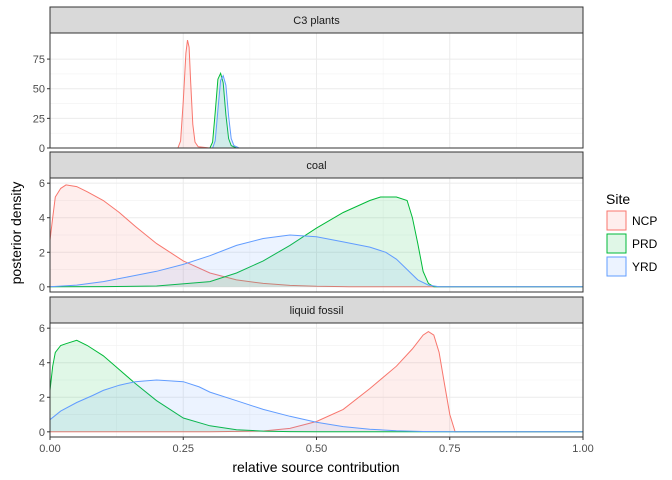  Describe the element at coordinates (449, 449) in the screenshot. I see `x-tick-label: 0.75` at that location.